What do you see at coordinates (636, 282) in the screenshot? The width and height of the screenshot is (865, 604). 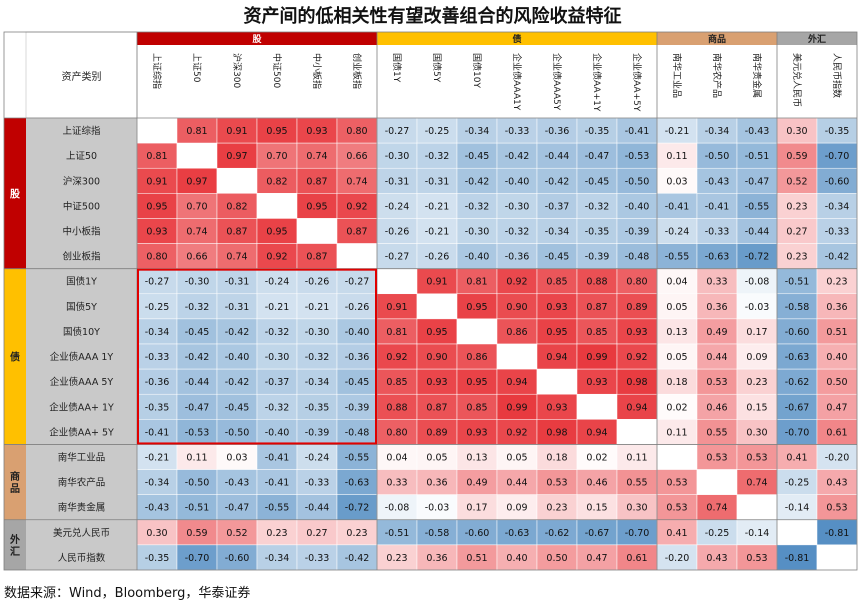 I see `cell-value: 0.80` at bounding box center [636, 282].